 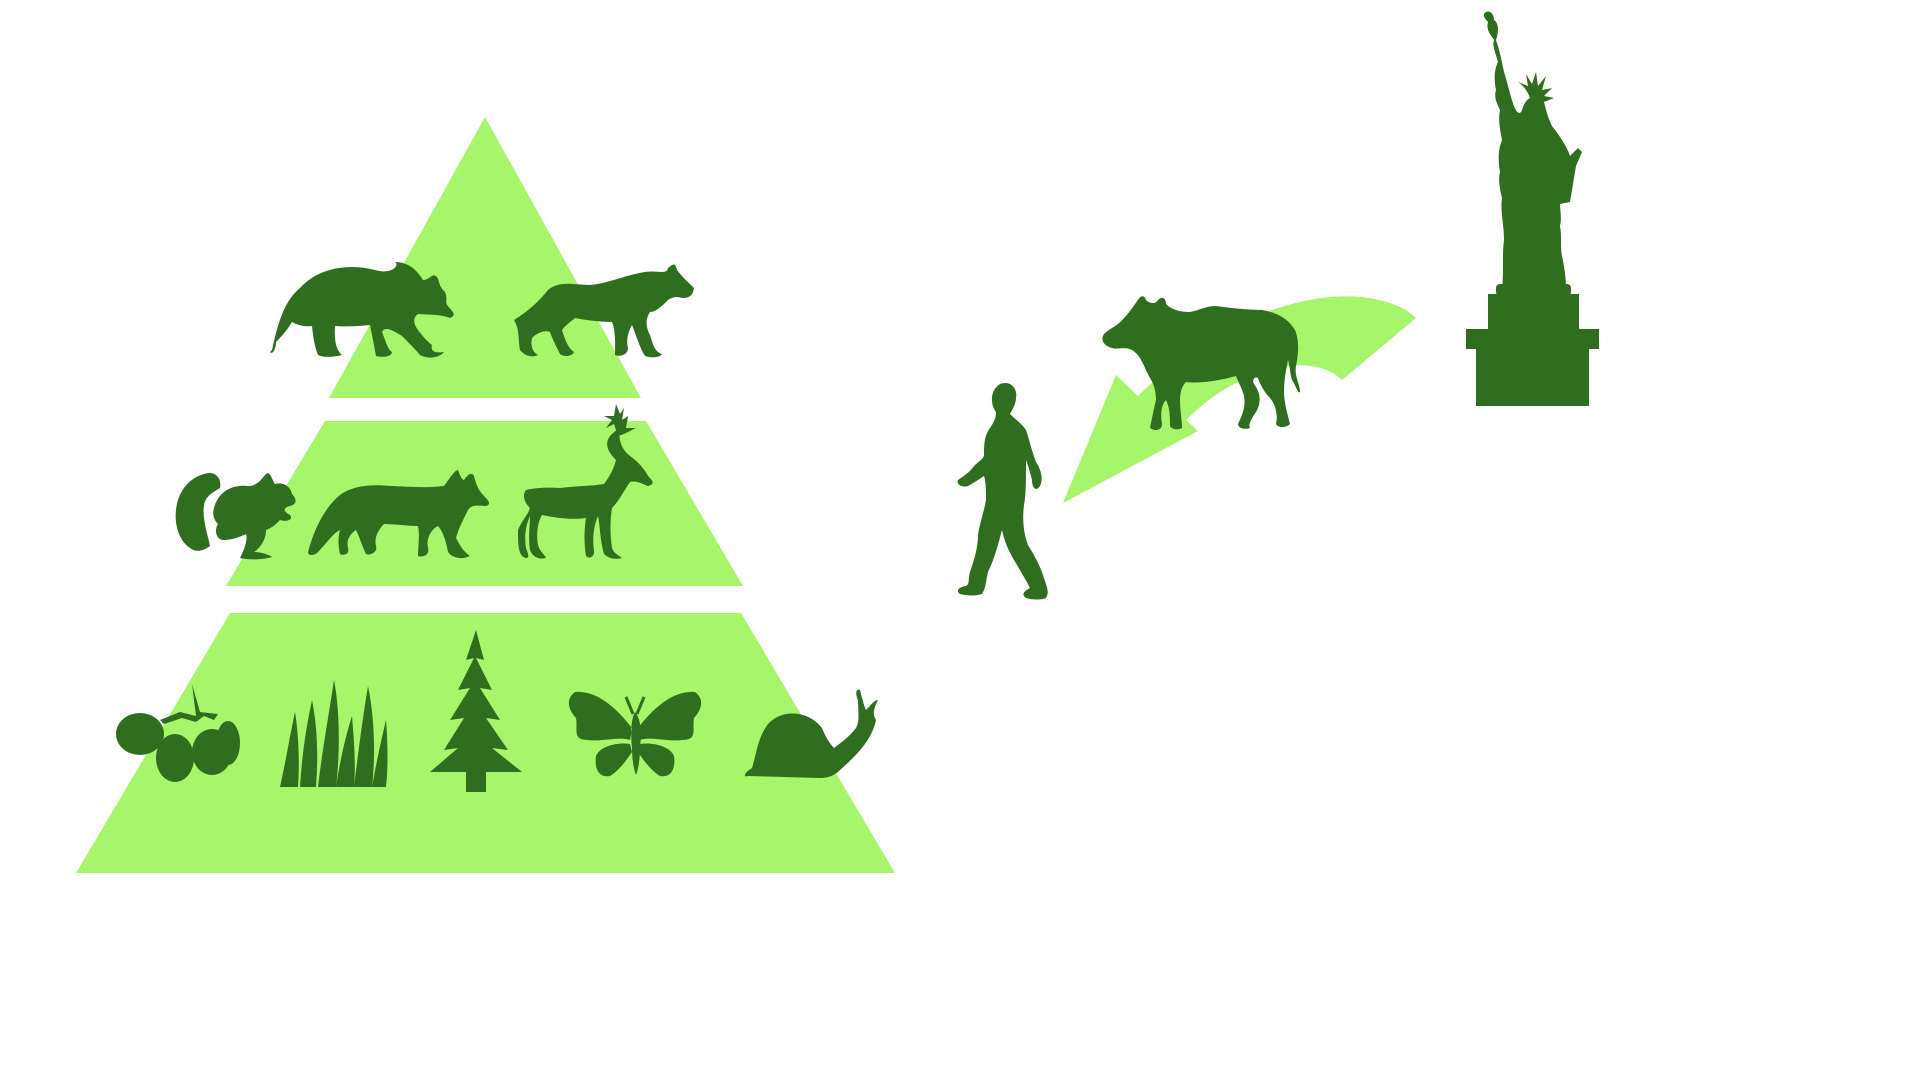 What do you see at coordinates (235, 516) in the screenshot?
I see `squirrel-icon` at bounding box center [235, 516].